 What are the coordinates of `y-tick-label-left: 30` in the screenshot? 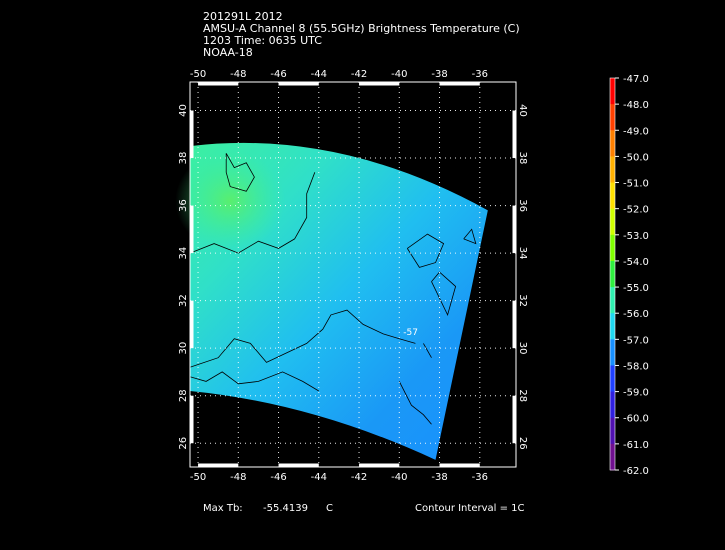 It's located at (183, 348).